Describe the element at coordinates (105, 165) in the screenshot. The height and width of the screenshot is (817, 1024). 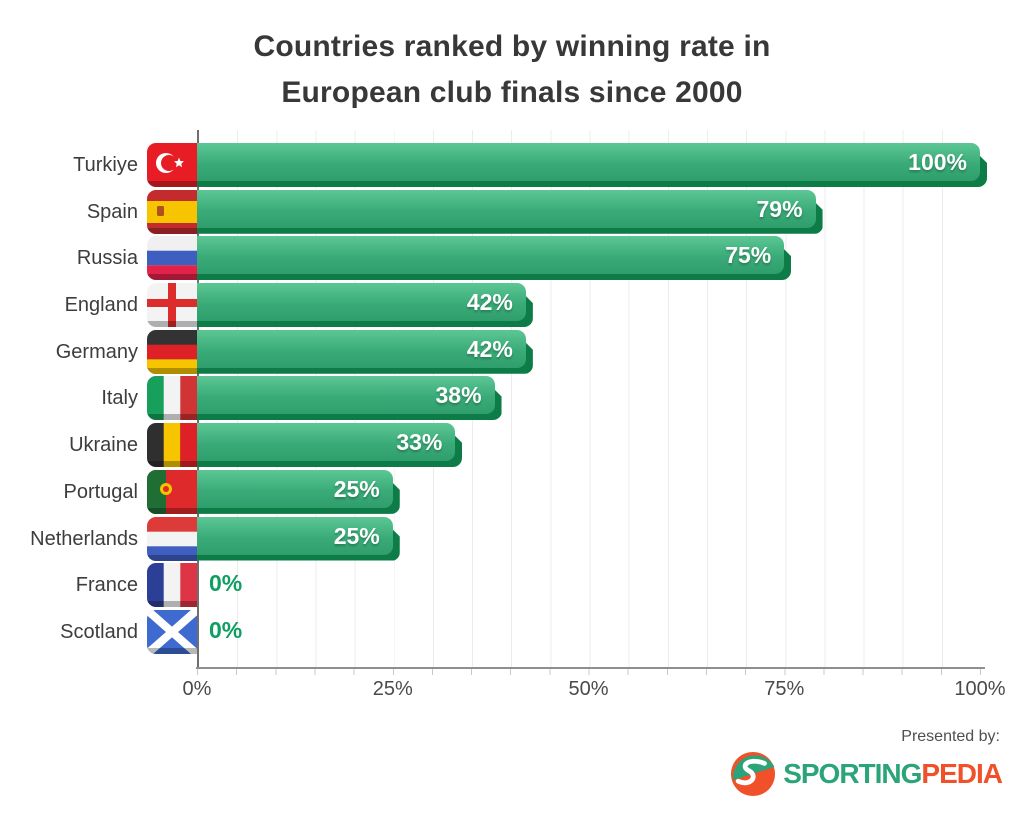
I see `country-label: Turkiye` at that location.